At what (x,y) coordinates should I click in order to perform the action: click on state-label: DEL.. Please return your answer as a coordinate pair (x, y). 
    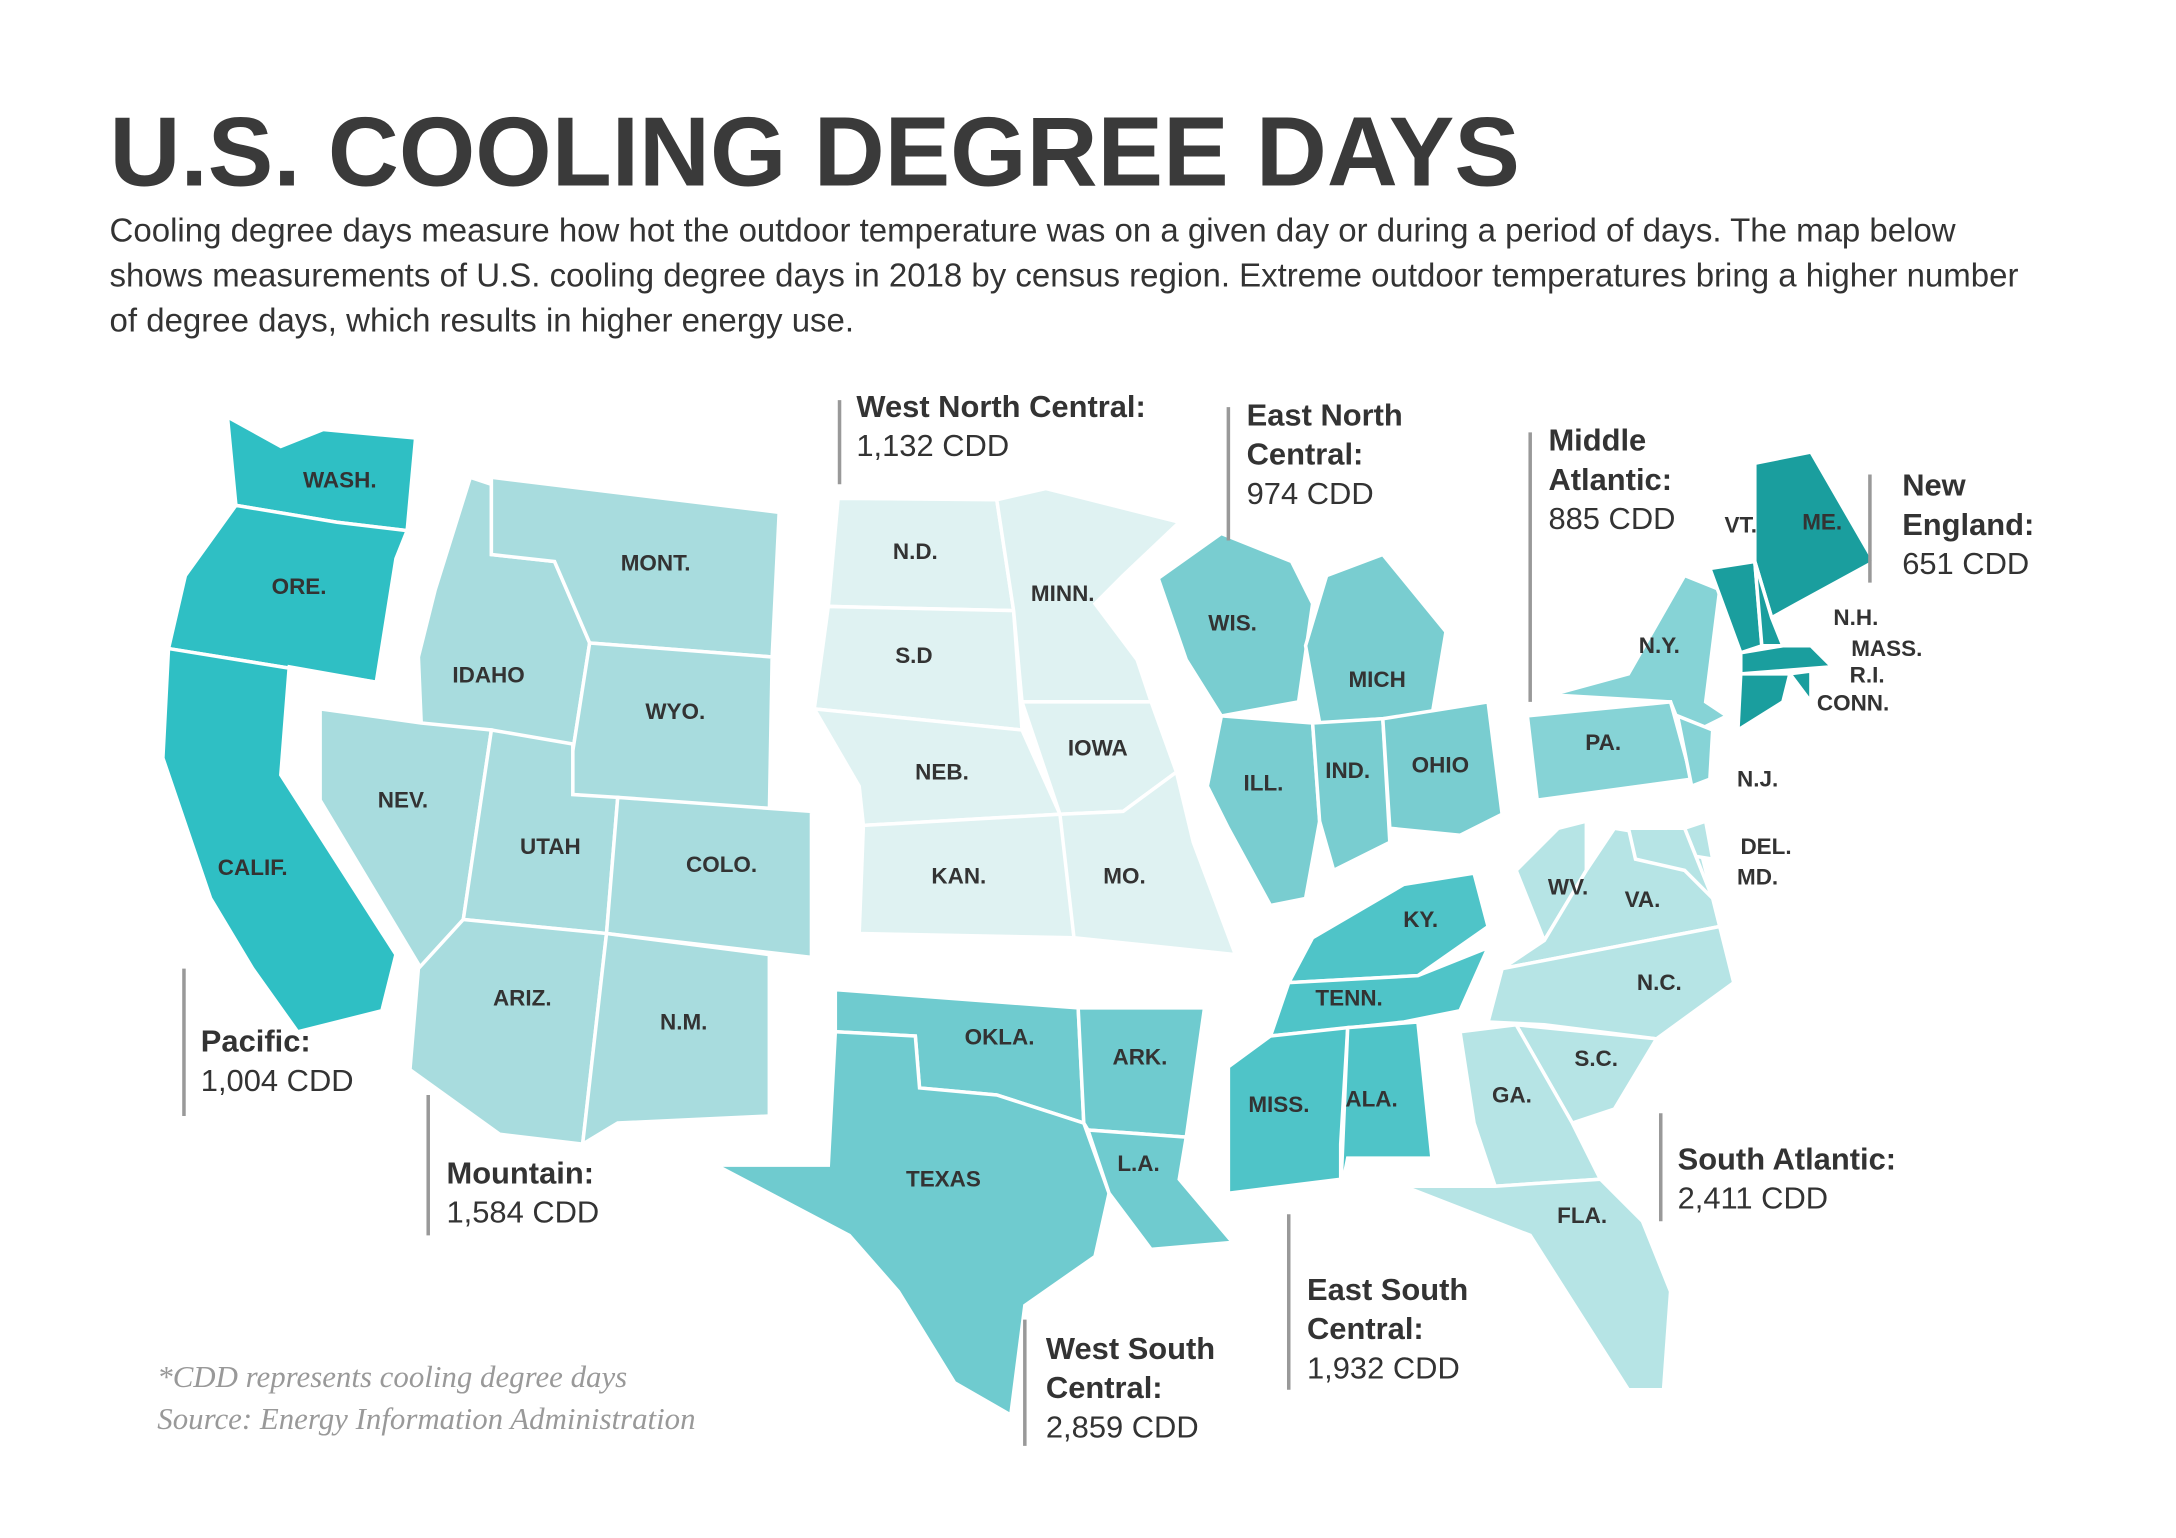
    Looking at the image, I should click on (1765, 846).